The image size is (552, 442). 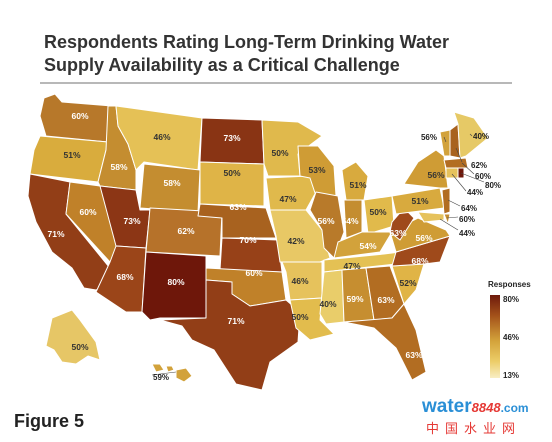 I want to click on figure-caption: Figure 5, so click(x=49, y=421).